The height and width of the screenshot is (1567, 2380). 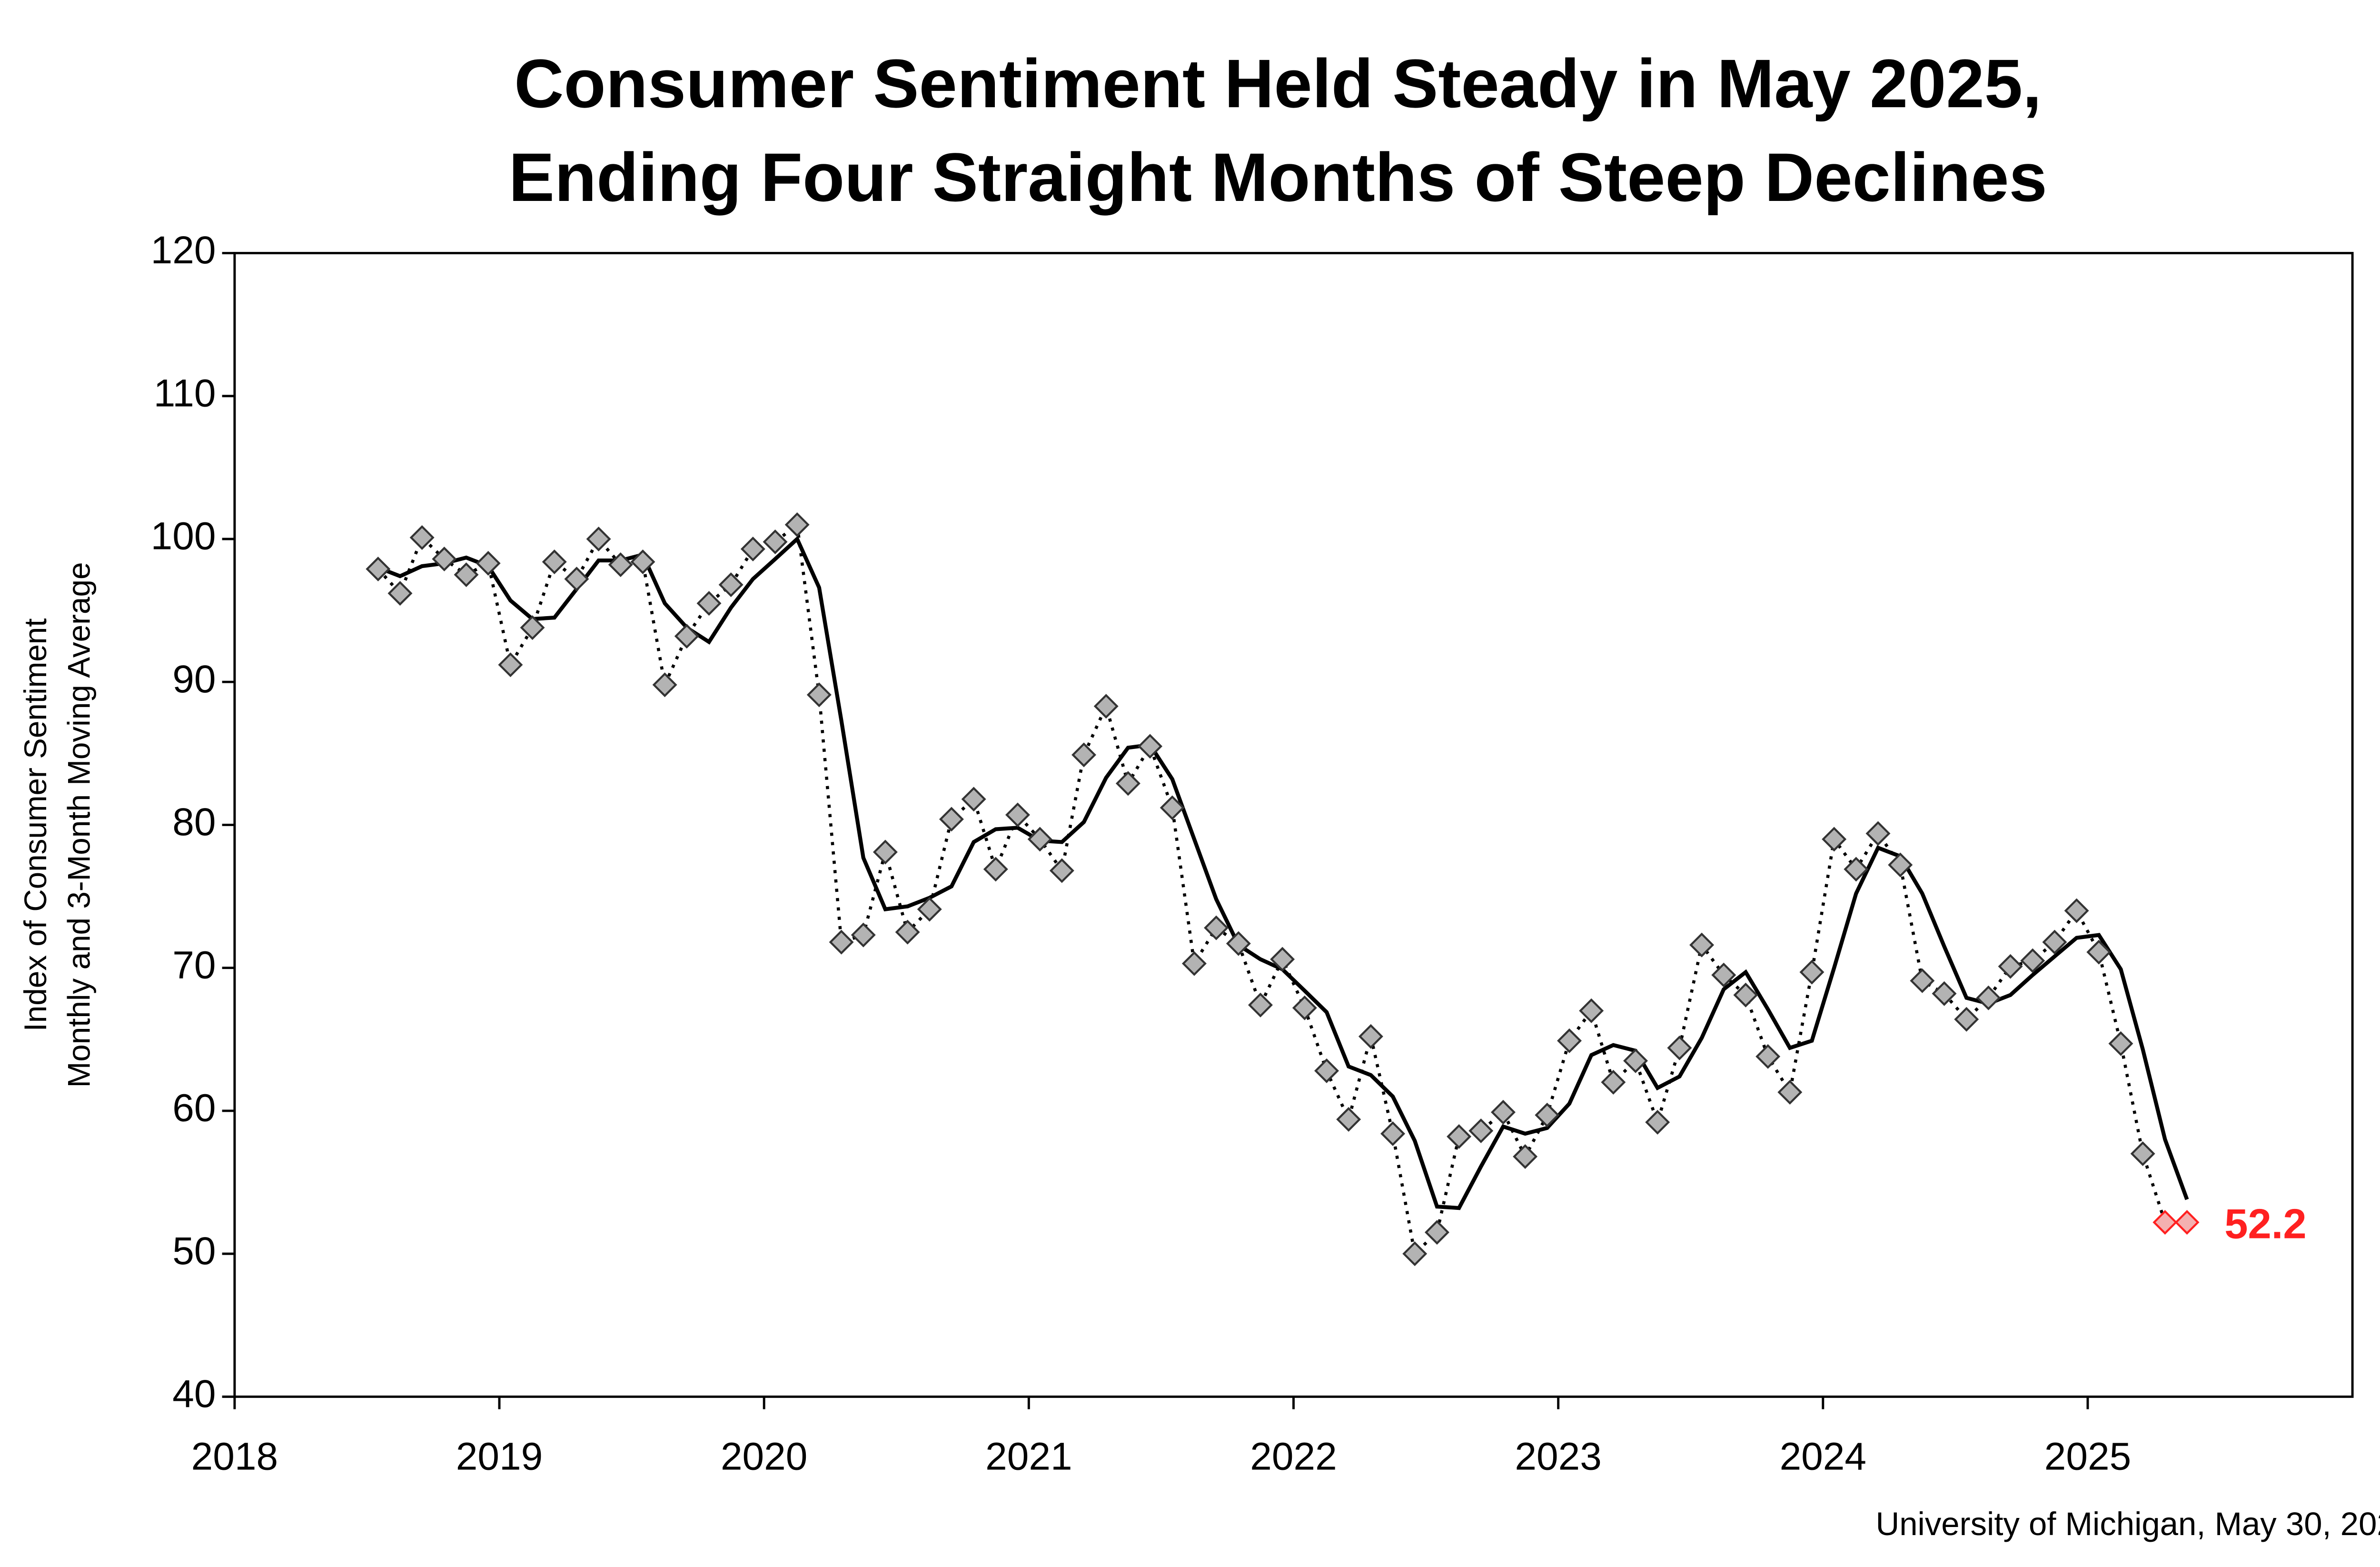 I want to click on y-tick-label: 60, so click(x=194, y=1108).